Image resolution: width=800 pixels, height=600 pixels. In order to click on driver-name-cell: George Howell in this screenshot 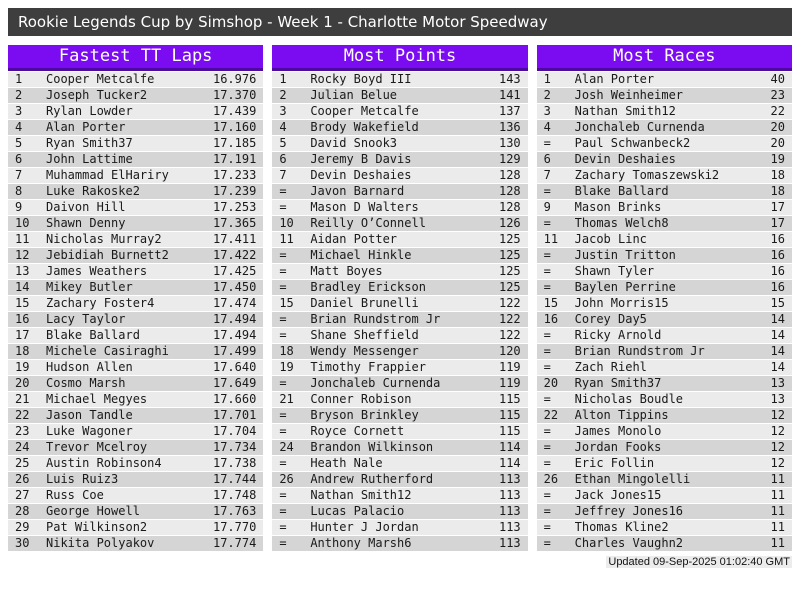, I will do `click(93, 511)`.